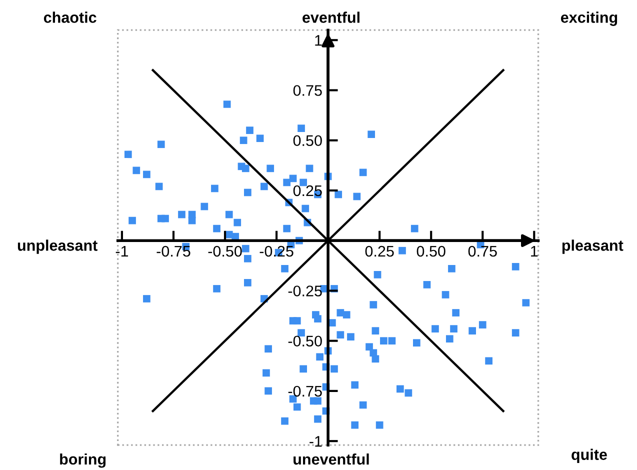 The height and width of the screenshot is (470, 637). Describe the element at coordinates (482, 251) in the screenshot. I see `x-tick-label: 0.75` at that location.